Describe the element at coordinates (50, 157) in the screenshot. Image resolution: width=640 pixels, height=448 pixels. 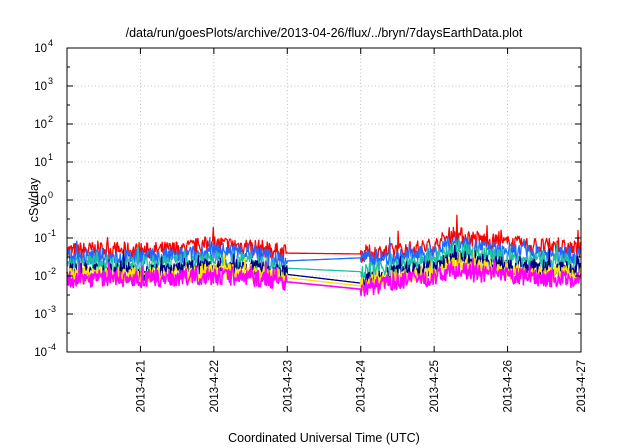
I see `y-tick-exponent: 1` at that location.